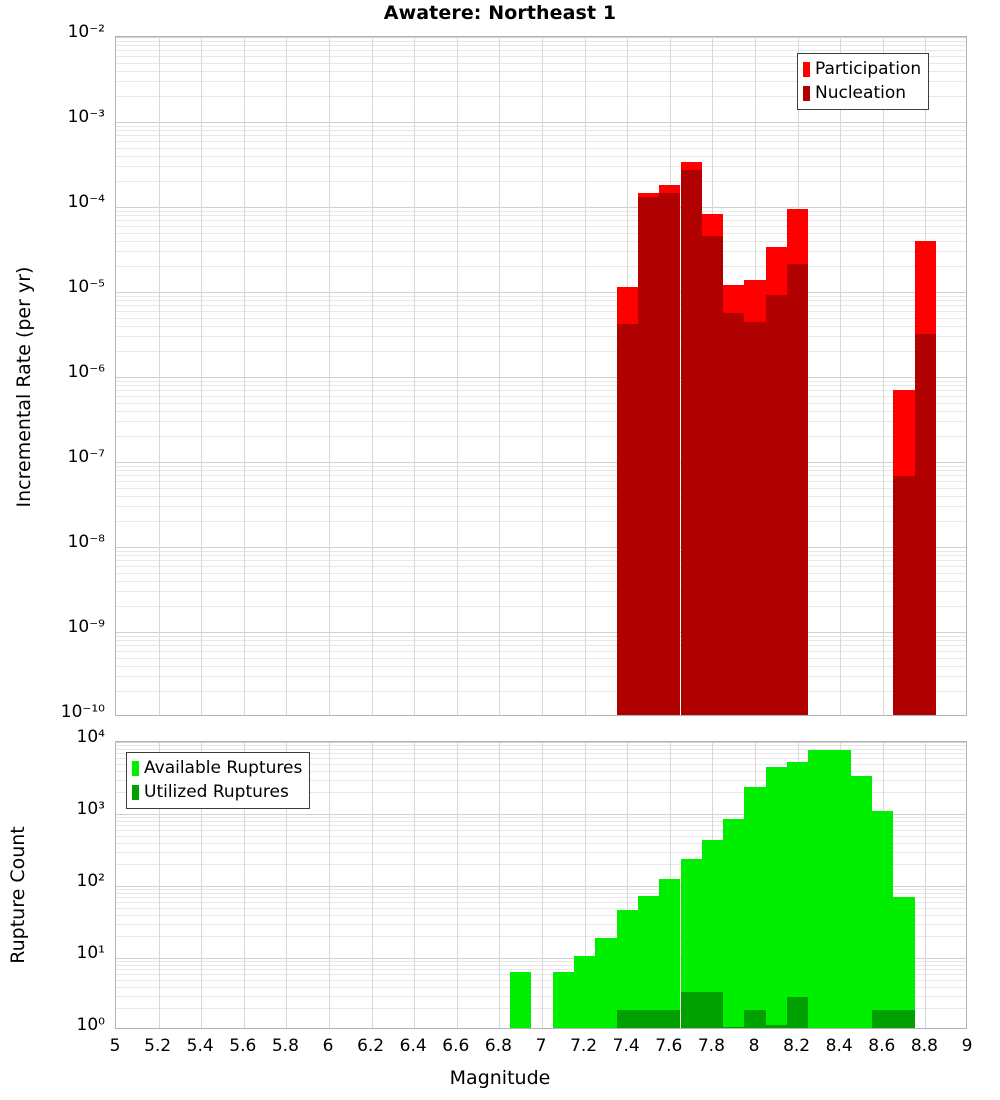  I want to click on y-tick-label: 10³, so click(90, 809).